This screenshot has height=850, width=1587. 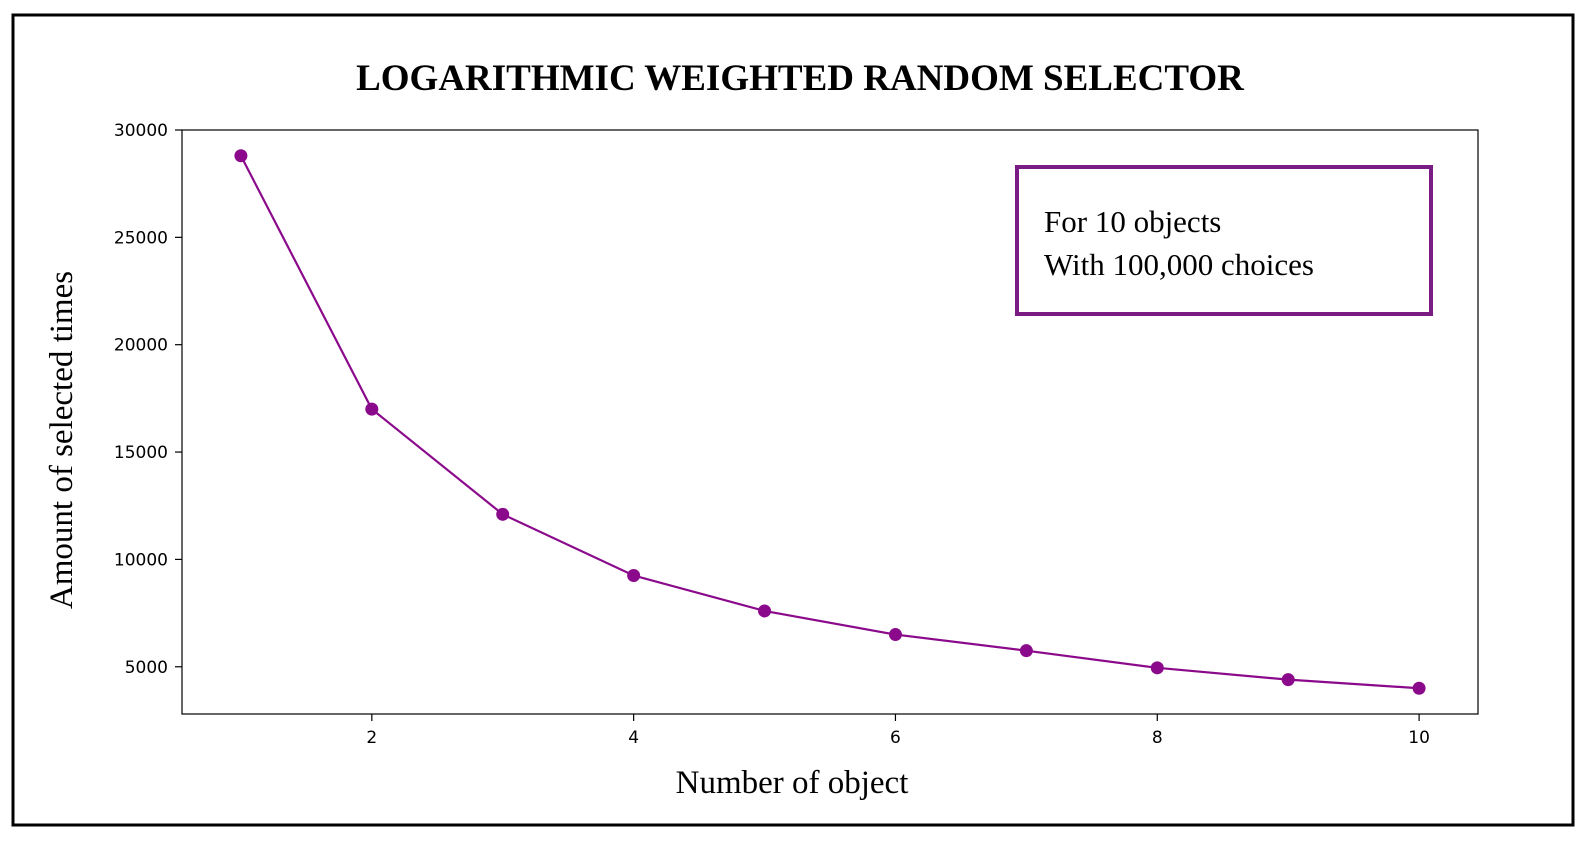 What do you see at coordinates (1132, 221) in the screenshot?
I see `annotation-line-1: For 10 objects` at bounding box center [1132, 221].